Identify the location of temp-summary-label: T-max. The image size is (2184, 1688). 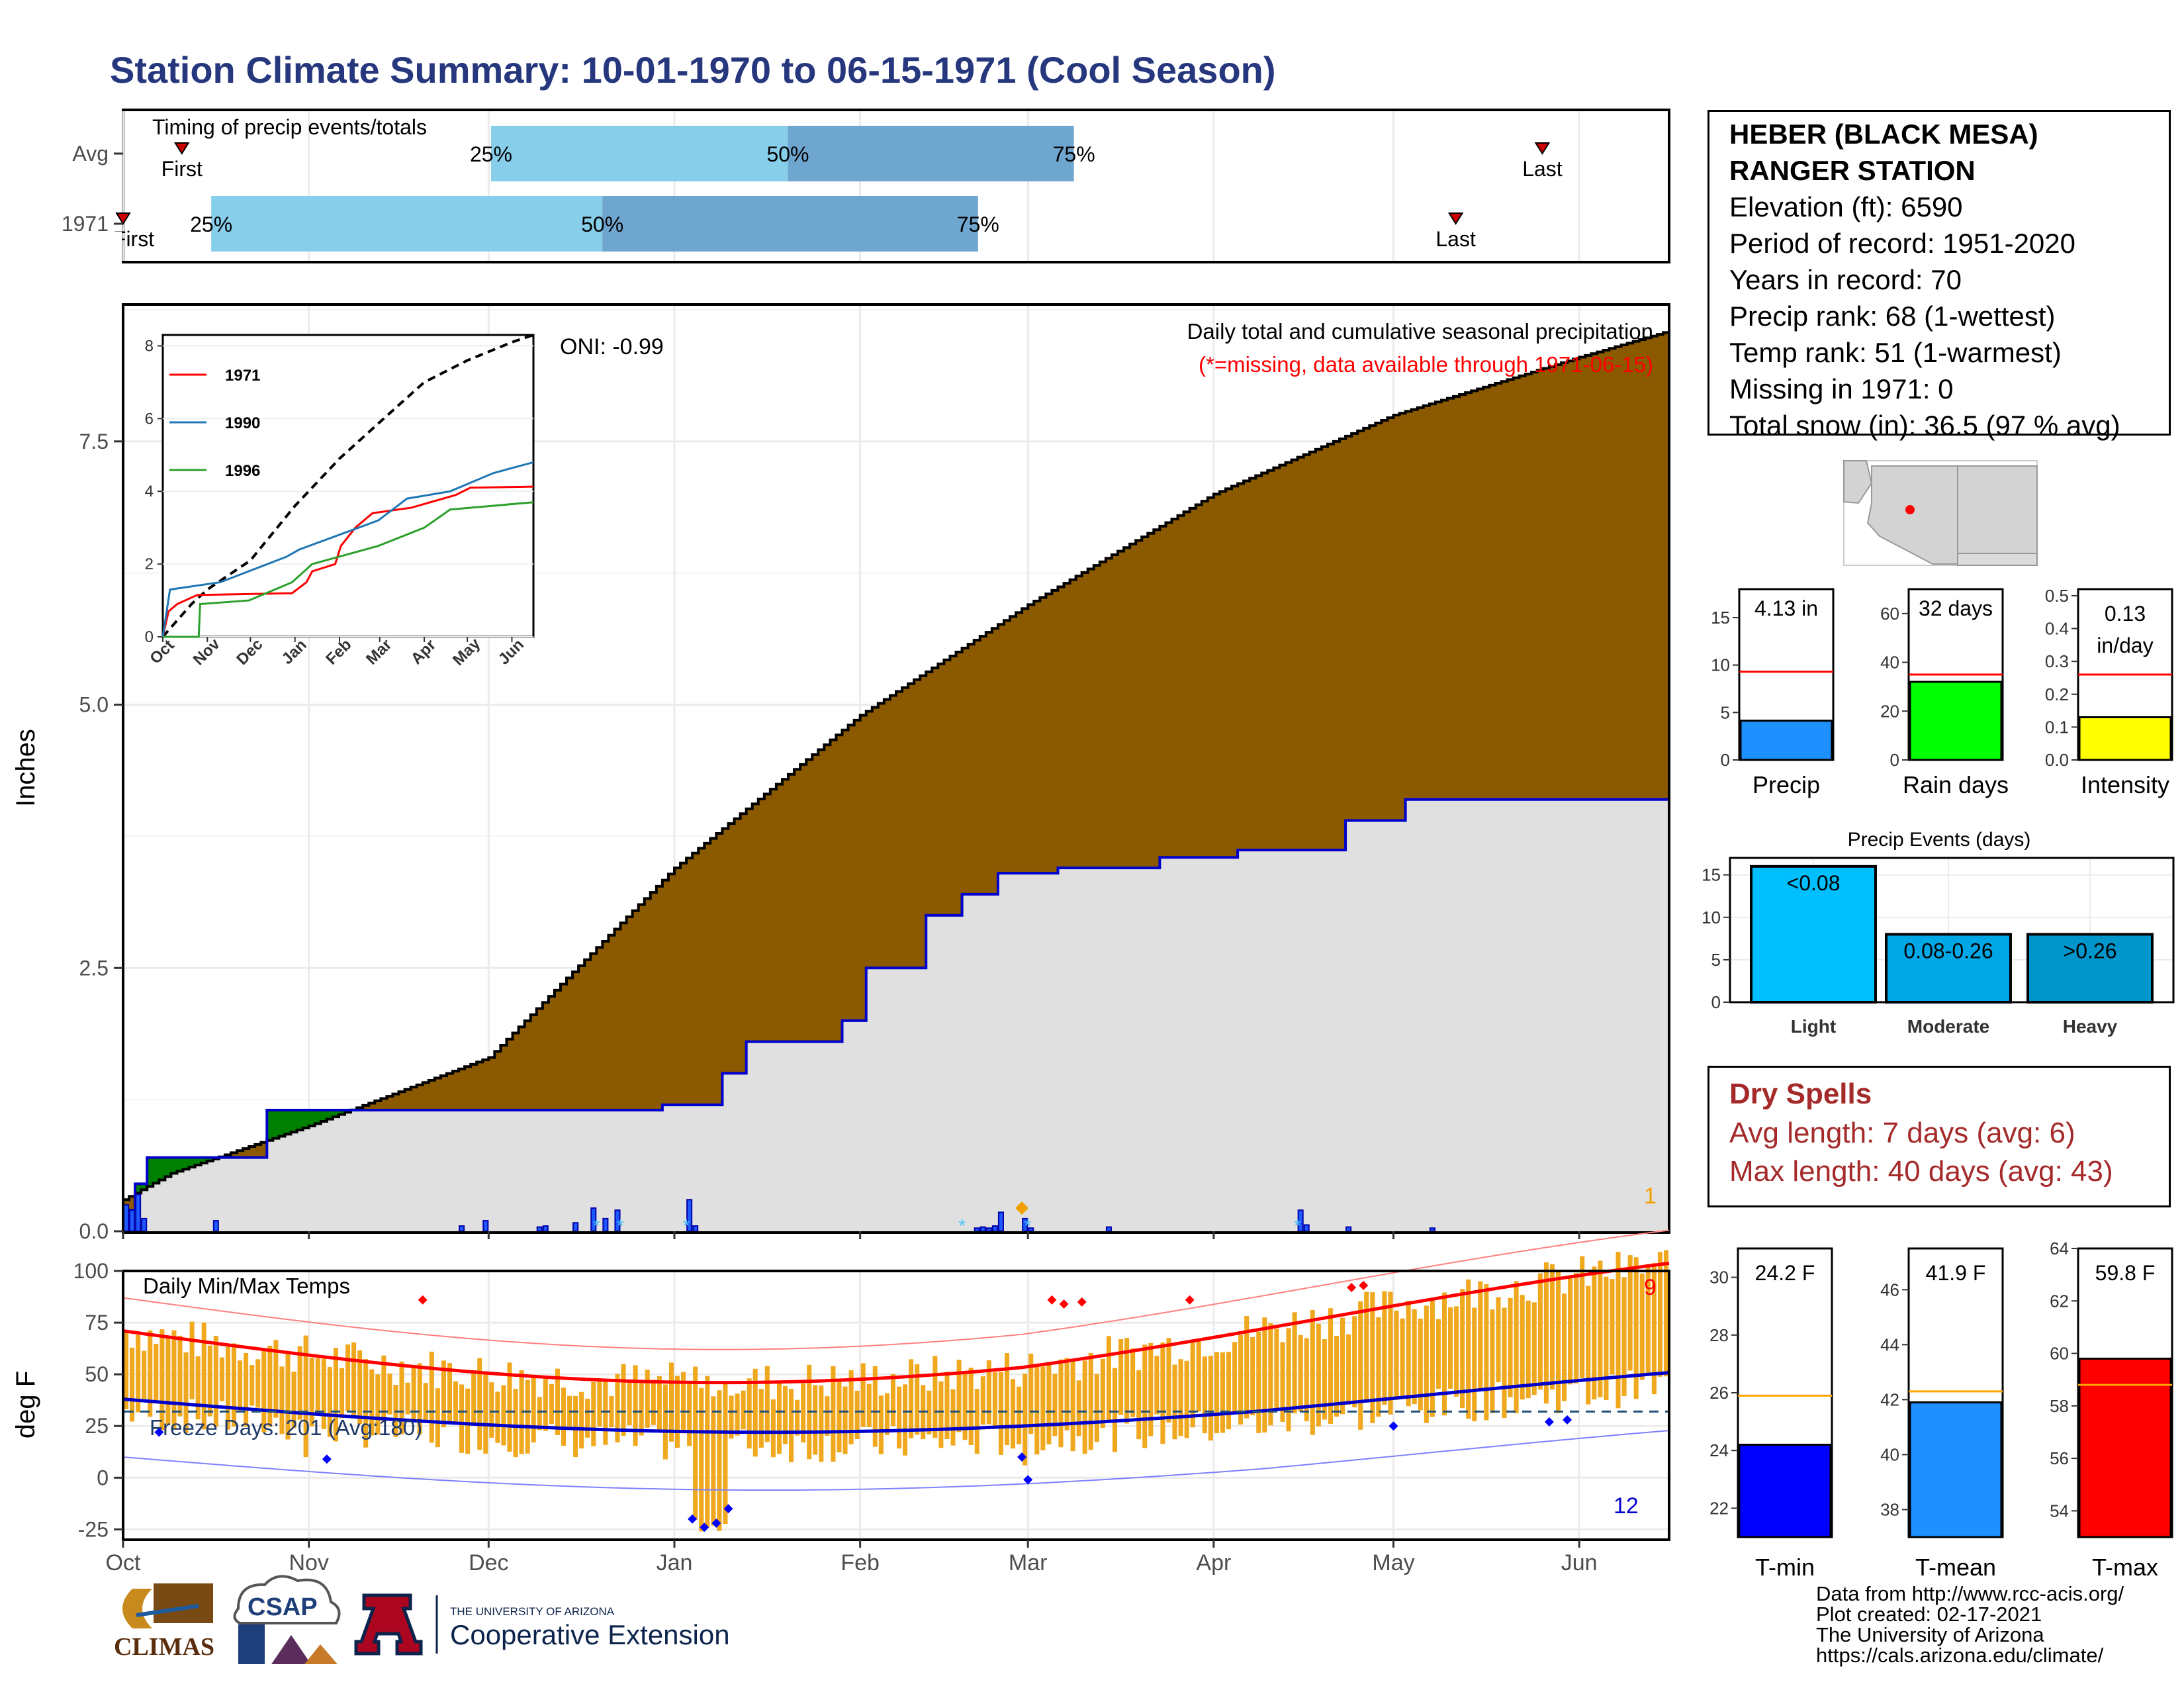
(2125, 1567).